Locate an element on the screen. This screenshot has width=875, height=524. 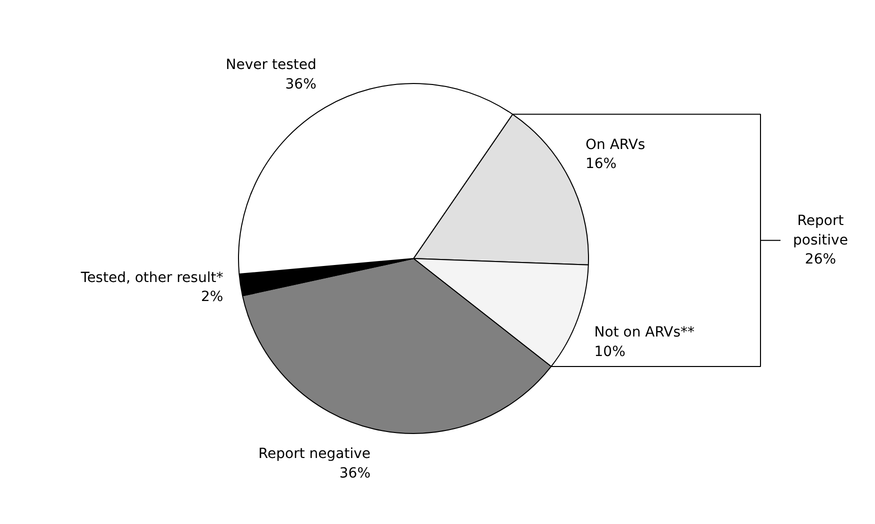
text: Report positive 26% is located at coordinates (820, 240).